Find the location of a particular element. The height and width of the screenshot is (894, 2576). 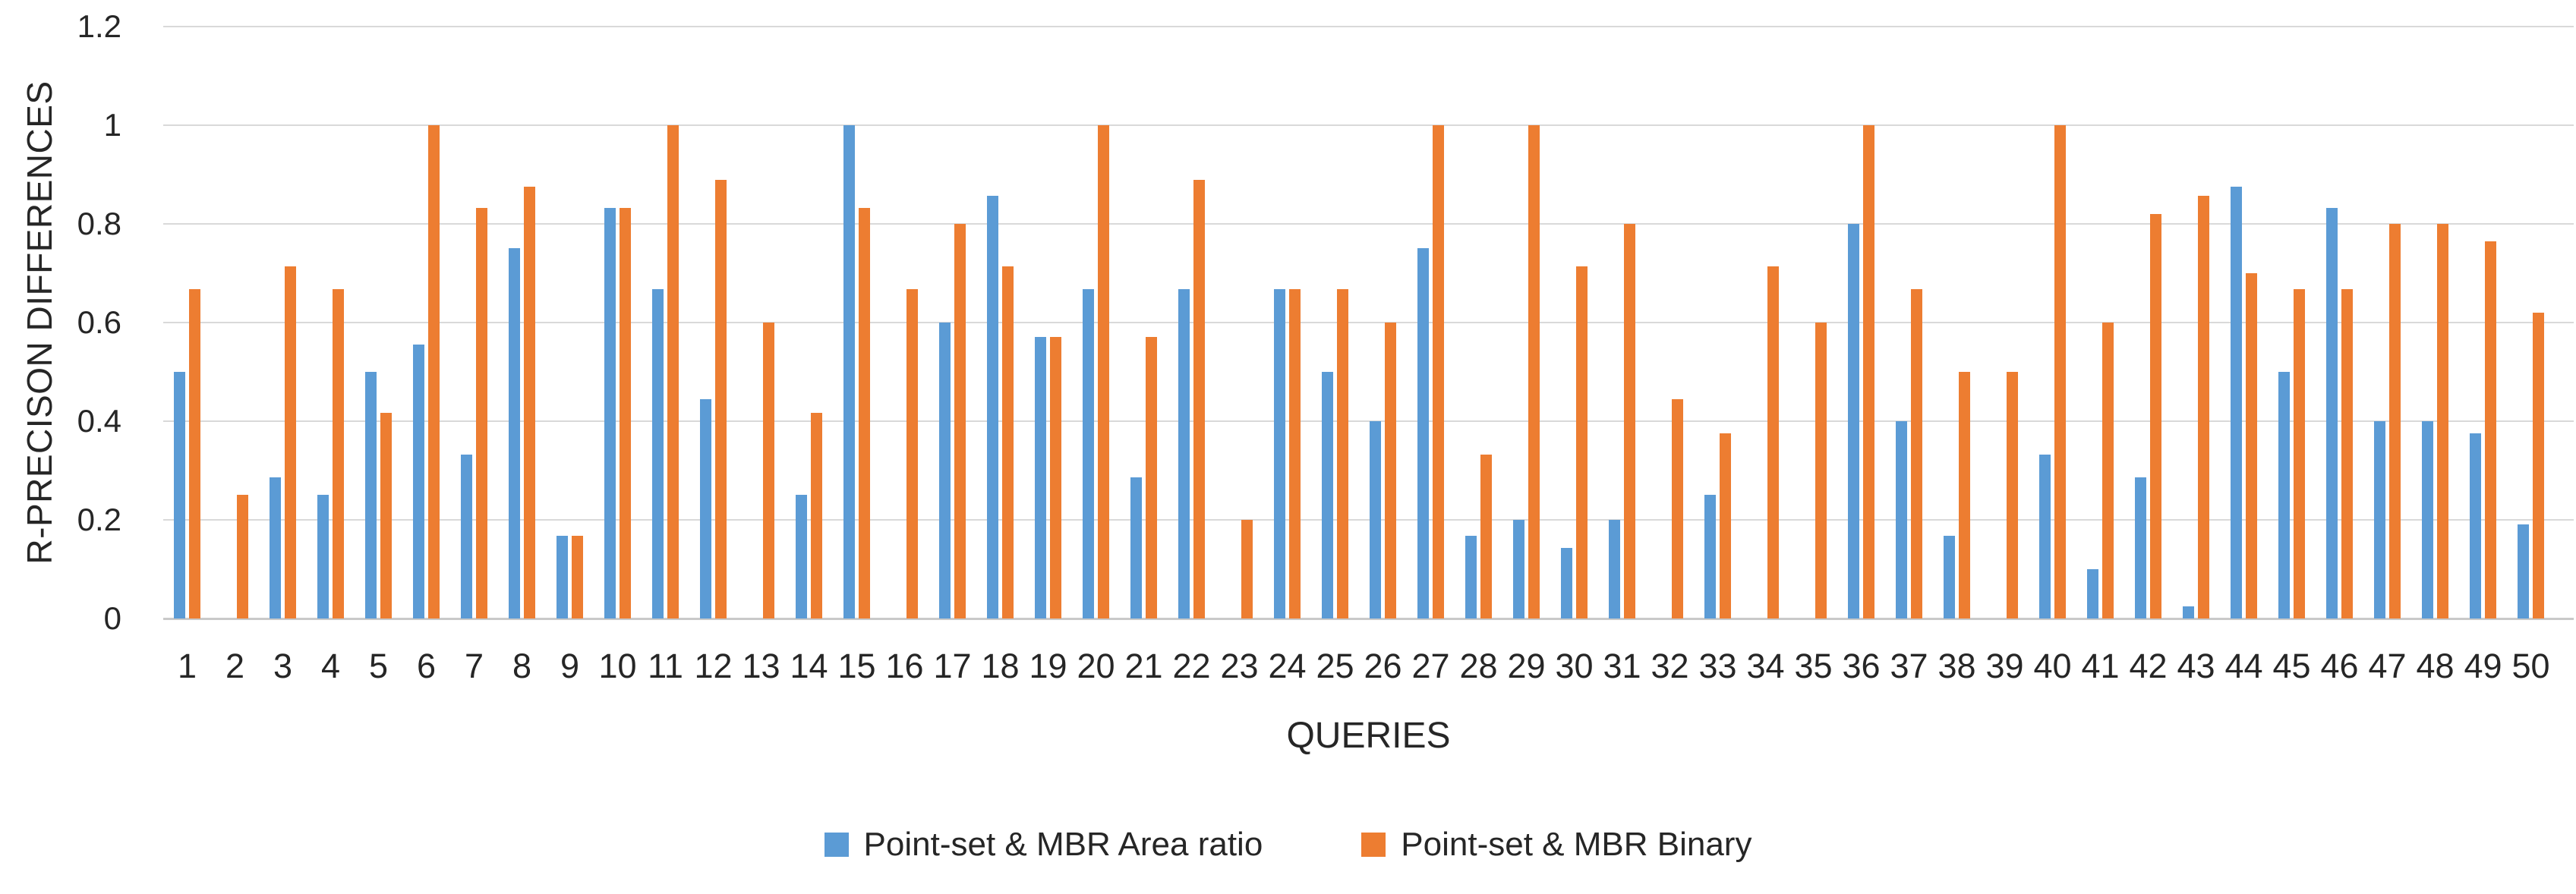

bar-binary-q4 is located at coordinates (338, 454).